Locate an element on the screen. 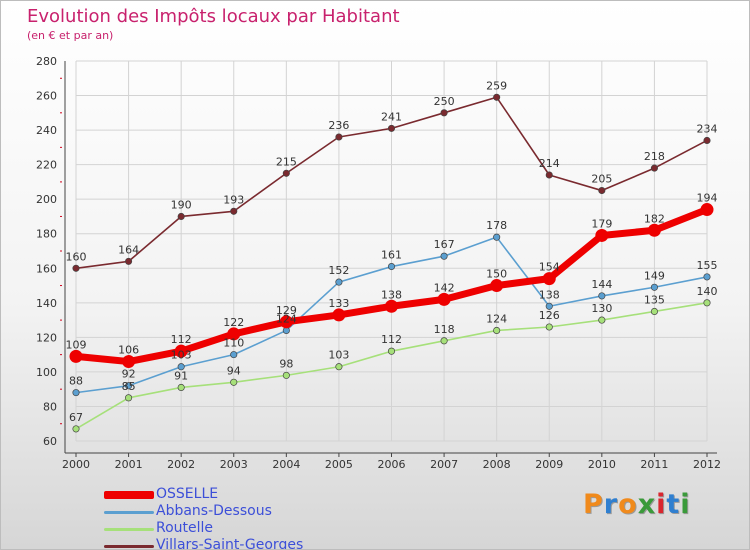  data-label: 205 is located at coordinates (601, 179).